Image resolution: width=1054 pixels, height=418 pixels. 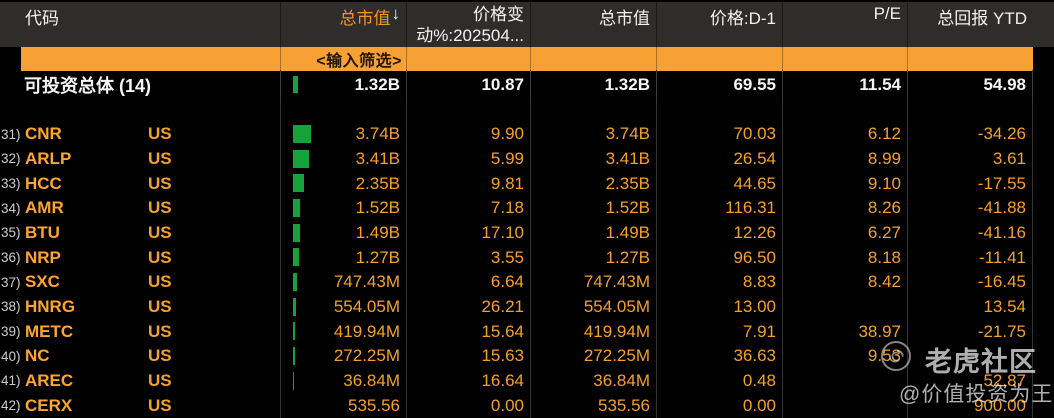 What do you see at coordinates (719, 307) in the screenshot?
I see `price-d1-value: 13.00` at bounding box center [719, 307].